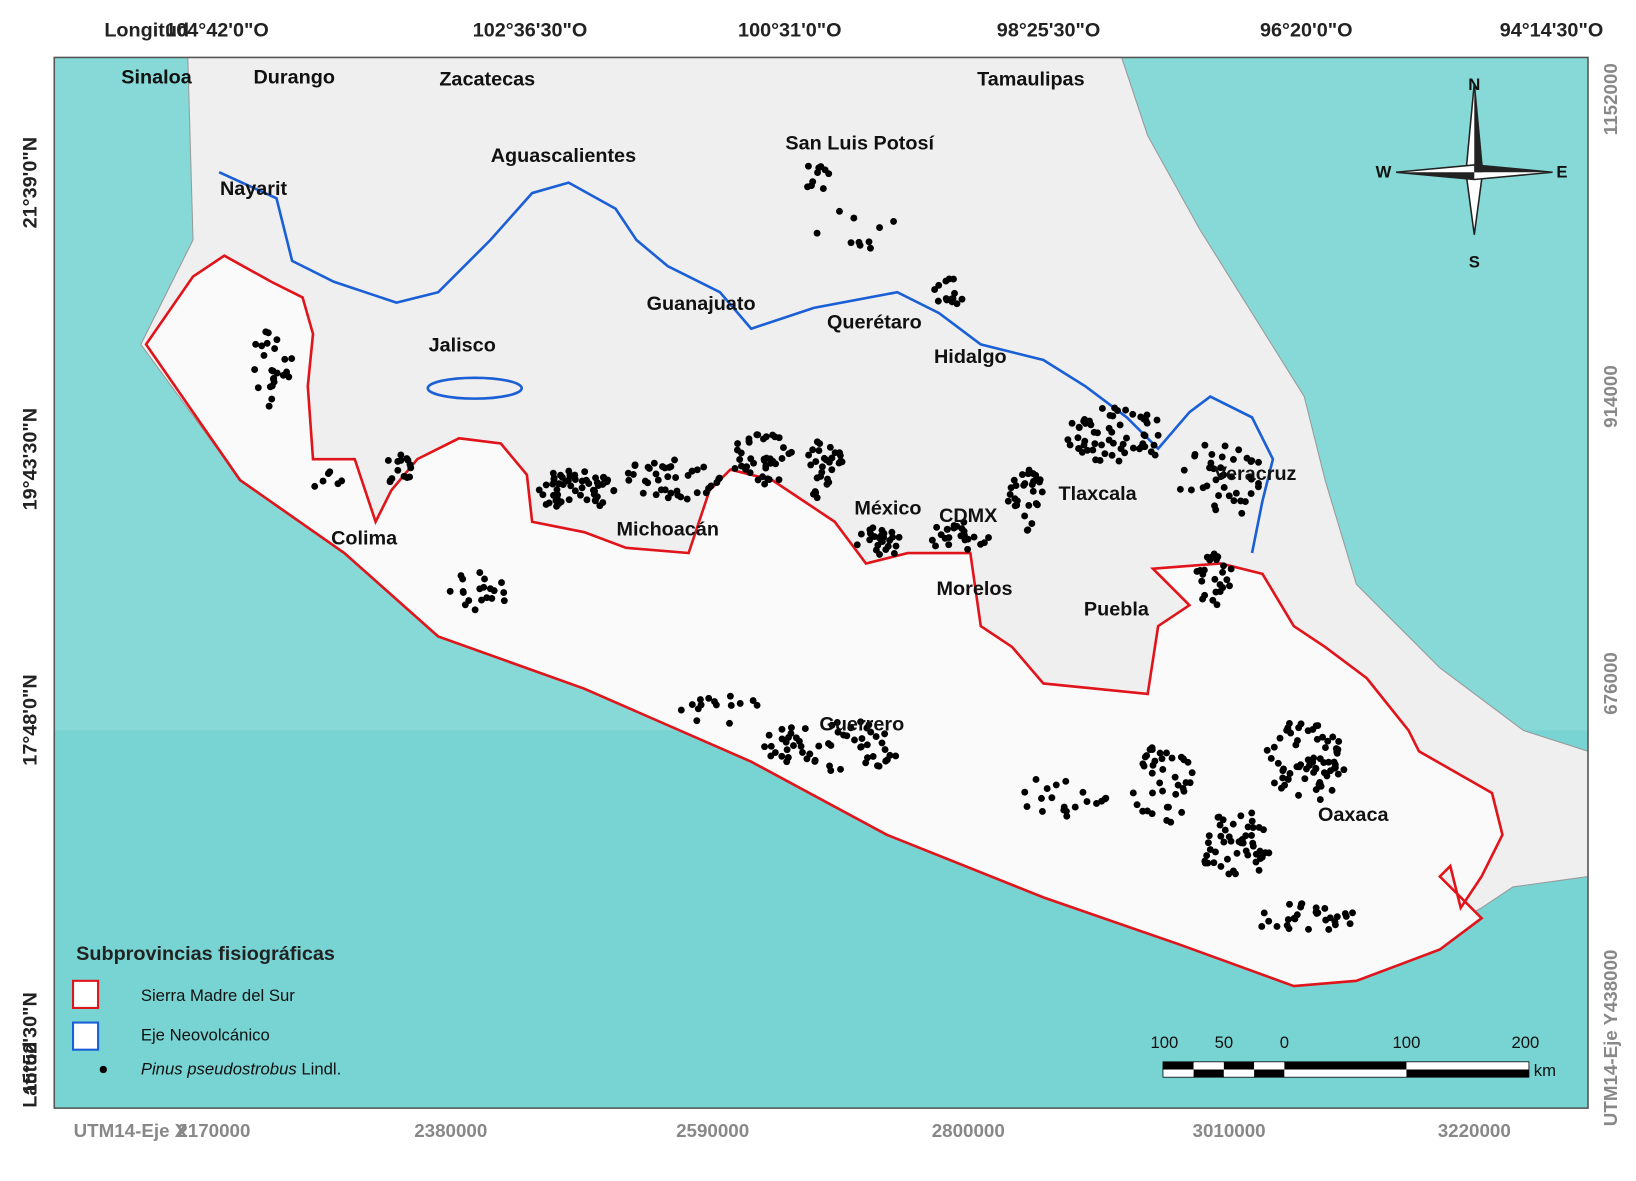  I want to click on state-label: Zacatecas, so click(487, 80).